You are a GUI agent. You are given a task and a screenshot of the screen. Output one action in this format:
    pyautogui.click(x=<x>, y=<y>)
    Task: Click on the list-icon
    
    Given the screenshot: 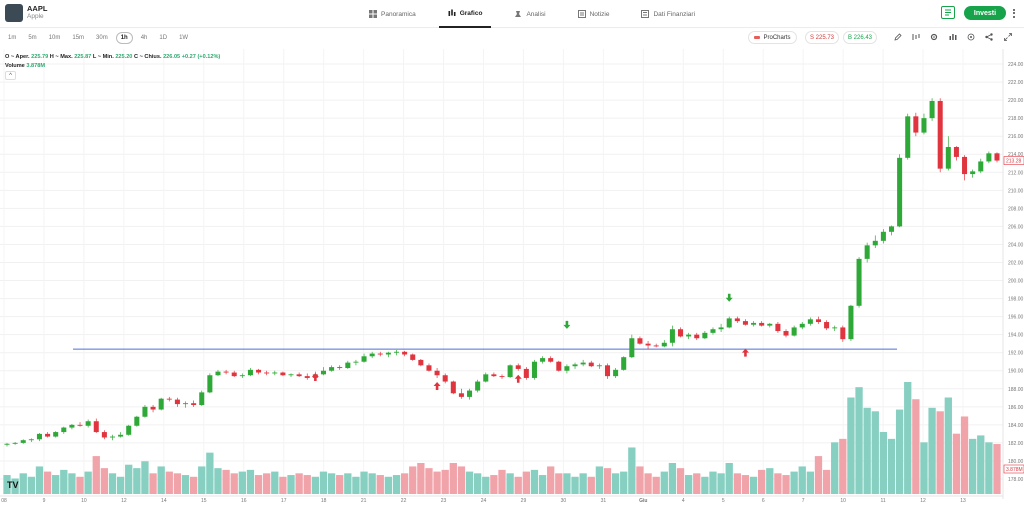 What is the action you would take?
    pyautogui.click(x=948, y=12)
    